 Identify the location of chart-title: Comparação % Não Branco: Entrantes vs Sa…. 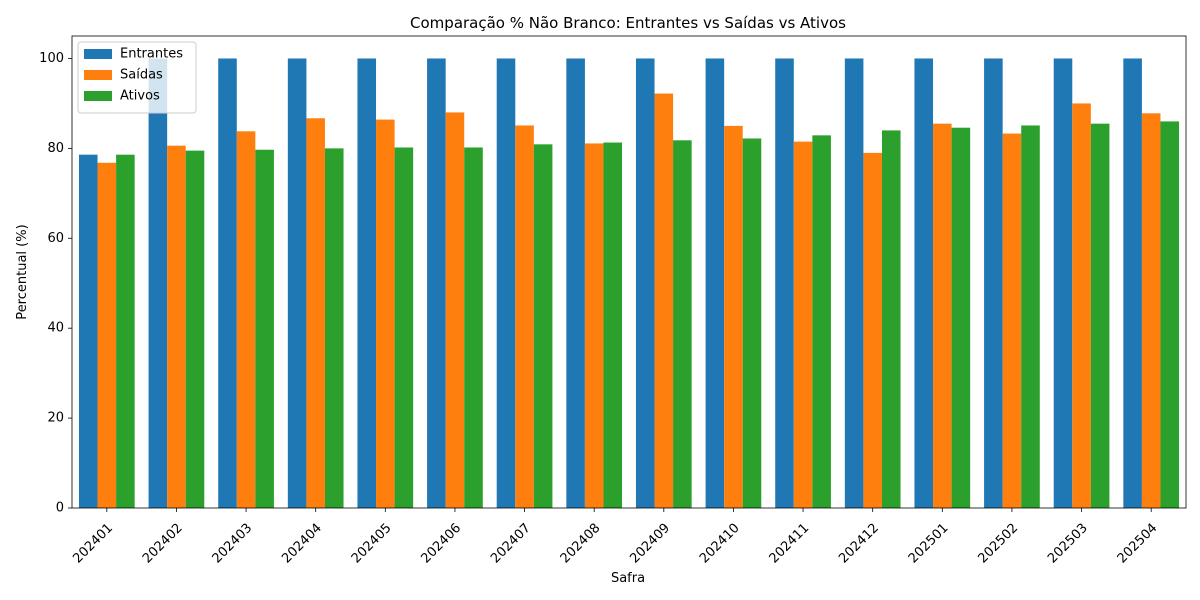
(628, 23).